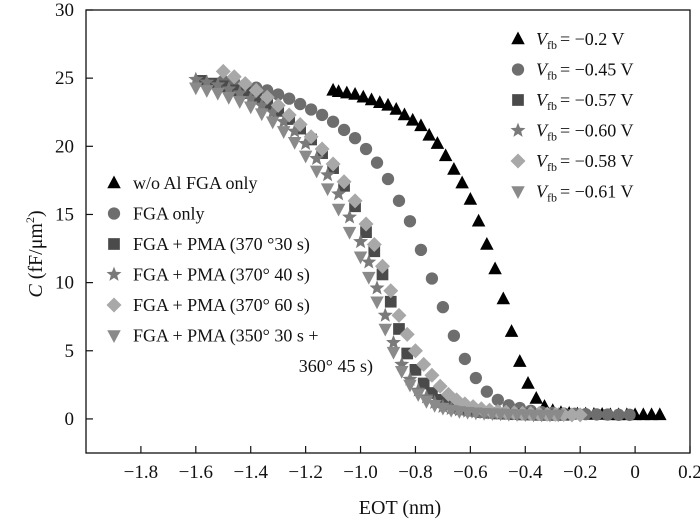 Image resolution: width=700 pixels, height=525 pixels. I want to click on legend-label: Vfb = −0.57 V, so click(584, 101).